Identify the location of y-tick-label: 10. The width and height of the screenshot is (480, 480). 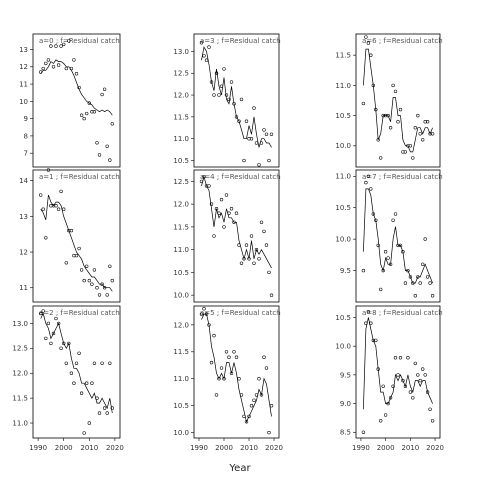
(23, 102).